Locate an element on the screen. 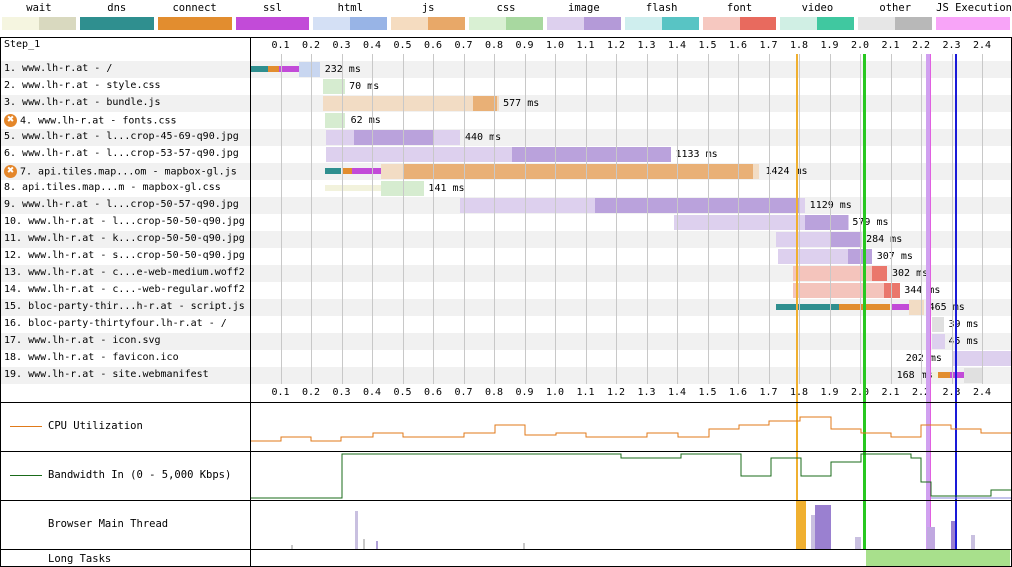 The image size is (1012, 567). request-label: 1. www.lh-r.at - / is located at coordinates (127, 68).